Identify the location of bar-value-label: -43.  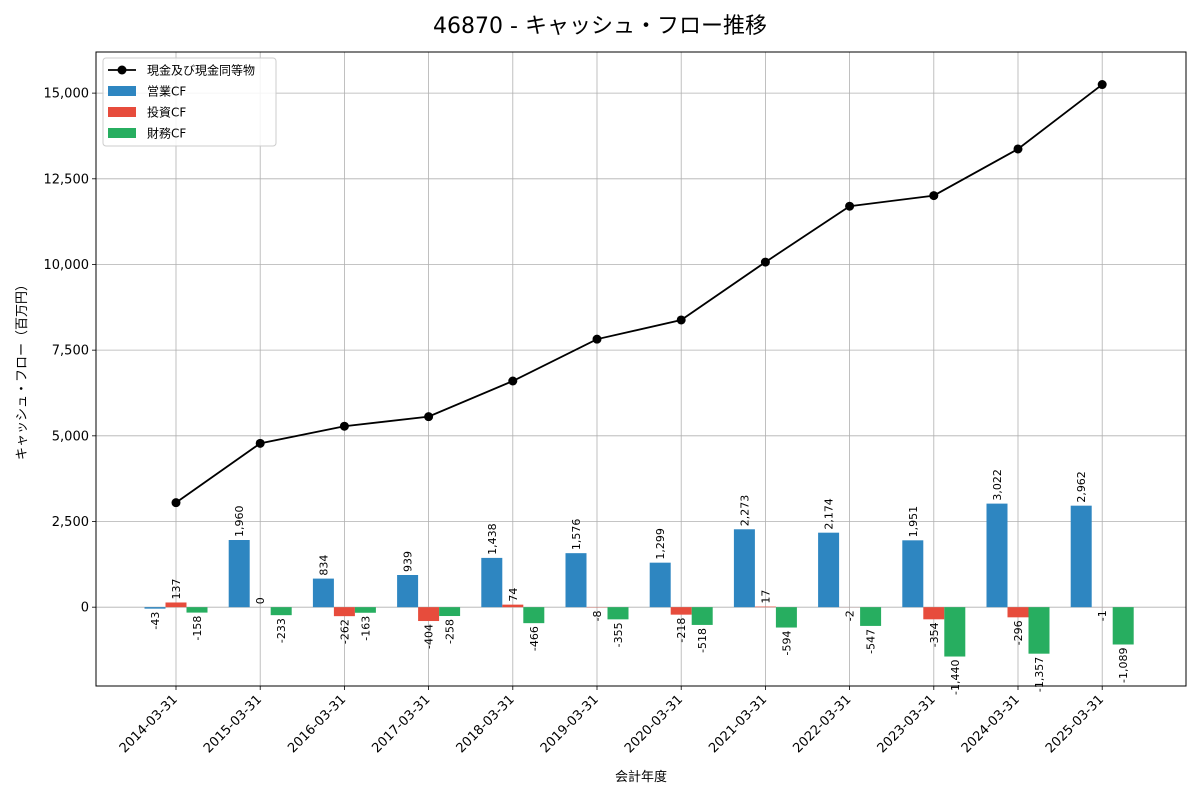
(155, 621).